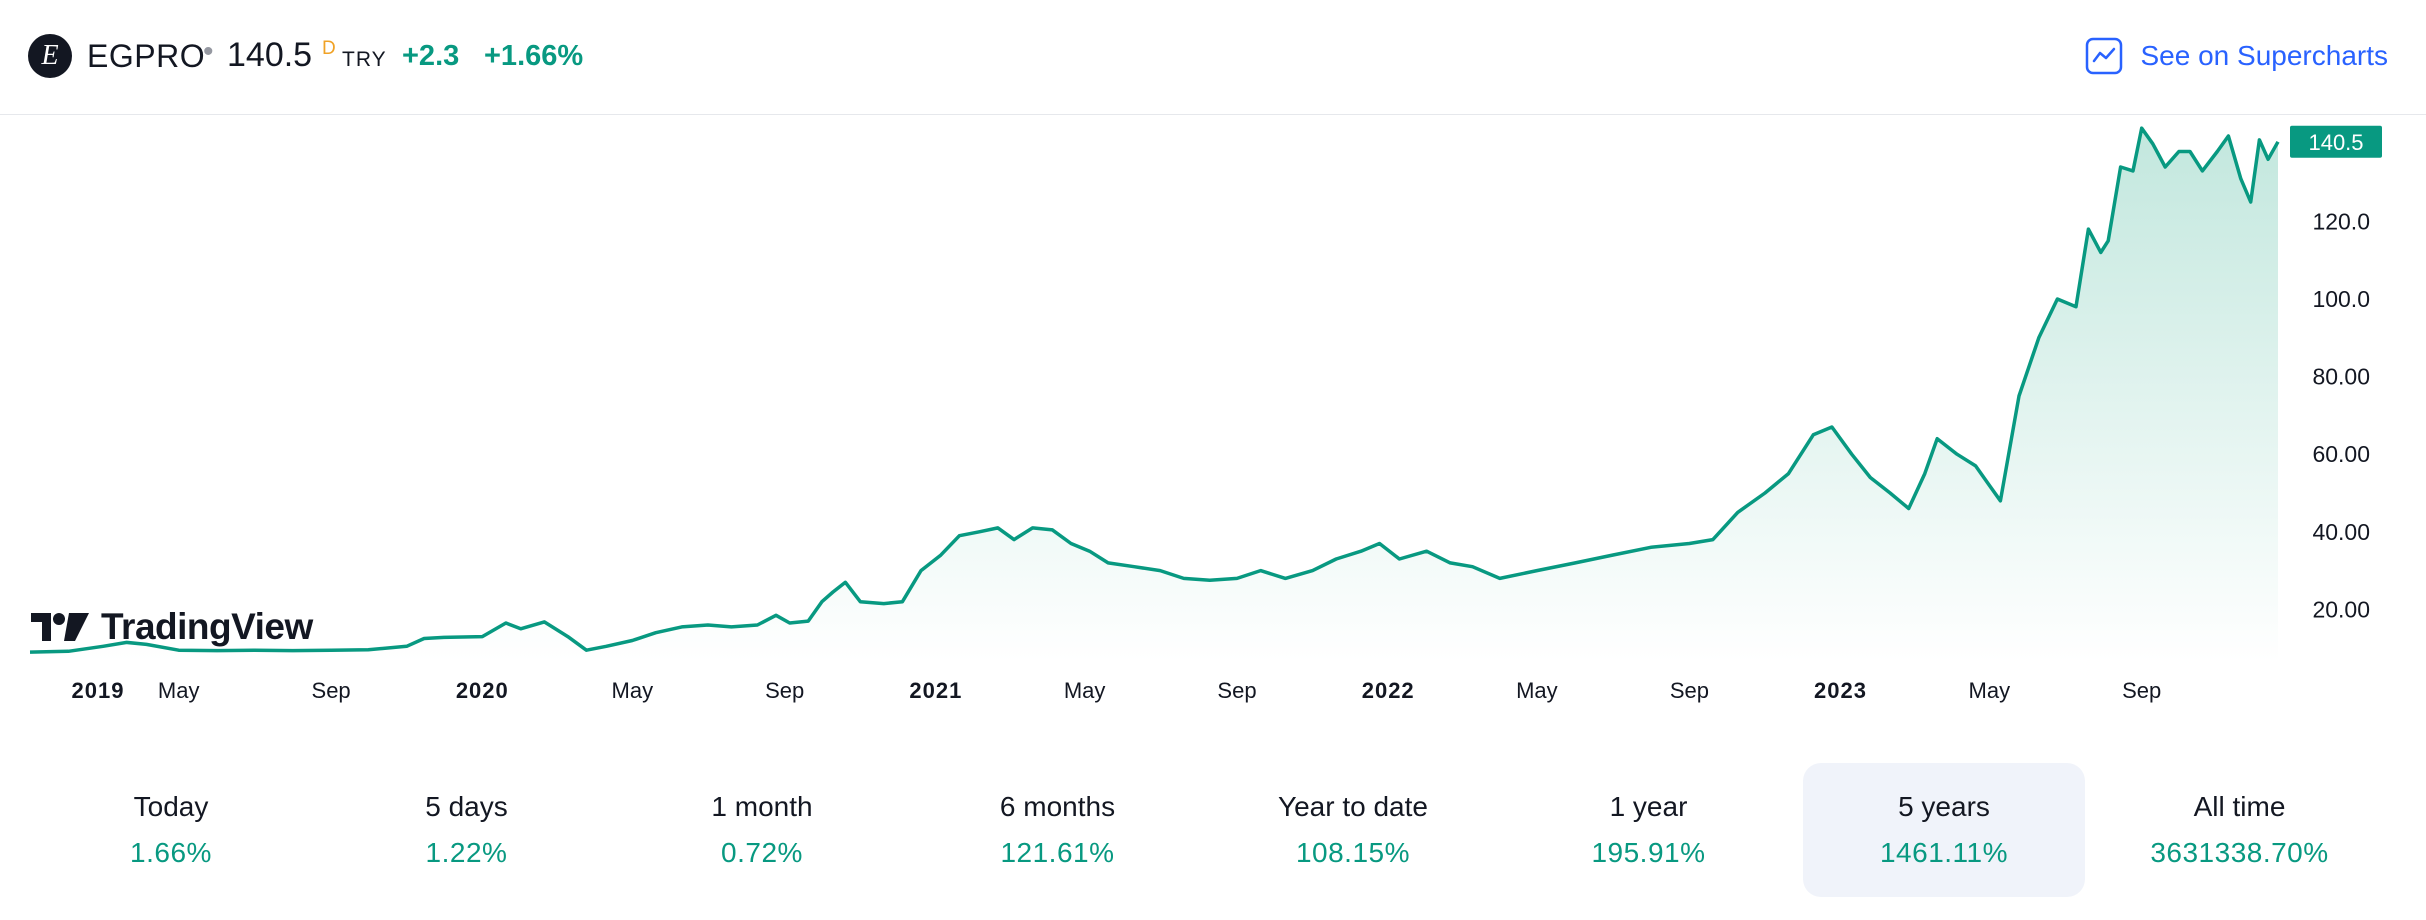 Image resolution: width=2426 pixels, height=920 pixels. What do you see at coordinates (2239, 806) in the screenshot?
I see `period-label: All time` at bounding box center [2239, 806].